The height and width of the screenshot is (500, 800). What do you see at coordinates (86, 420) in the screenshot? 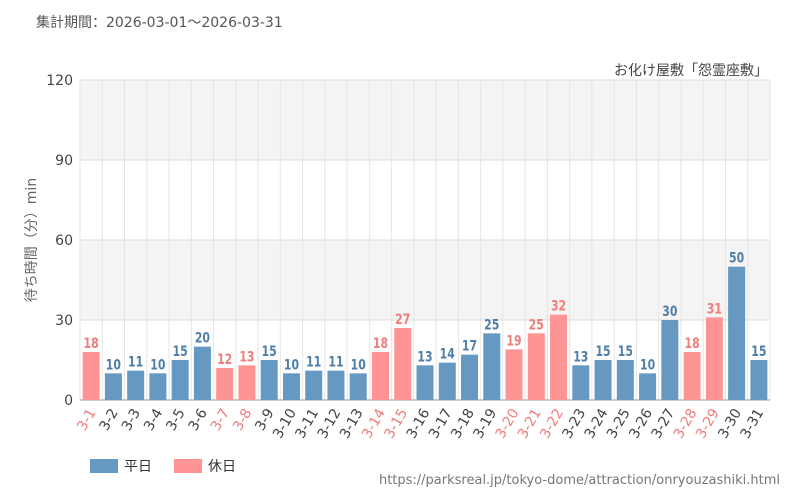
I see `x-tick-label: 3-1` at bounding box center [86, 420].